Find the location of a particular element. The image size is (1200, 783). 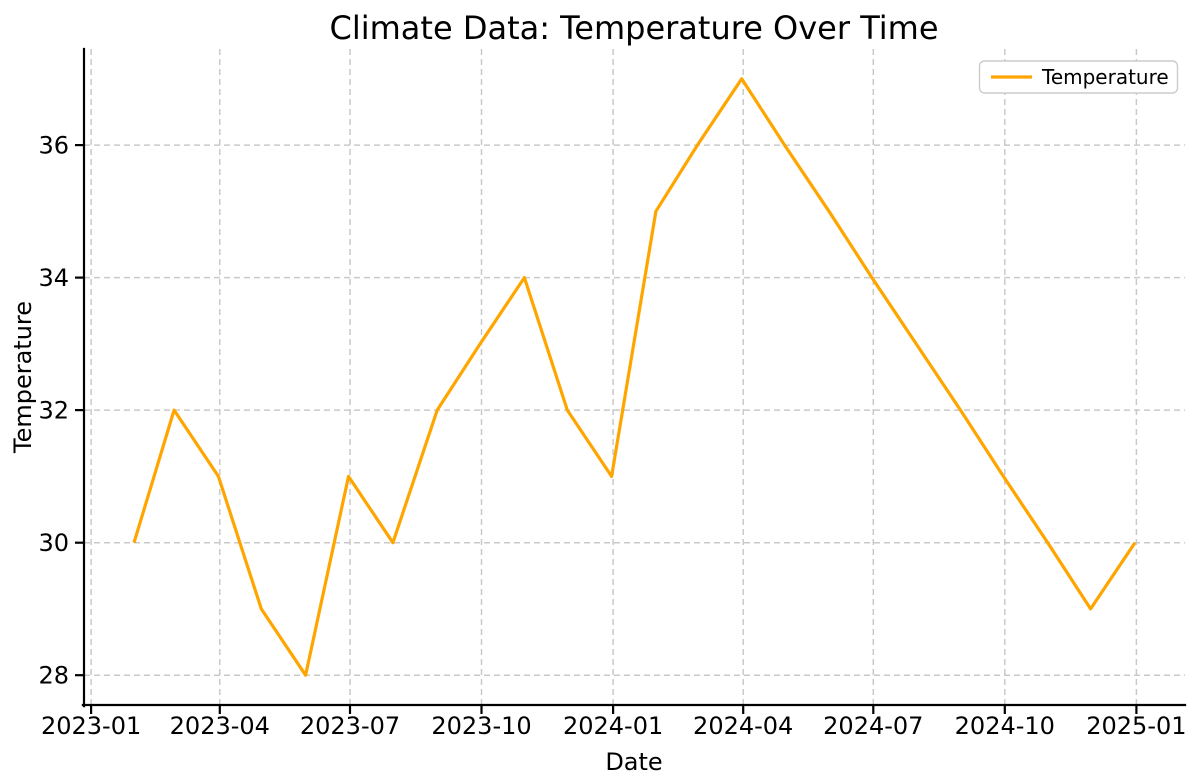

chart-title: Climate Data: Temperature Over Time is located at coordinates (634, 28).